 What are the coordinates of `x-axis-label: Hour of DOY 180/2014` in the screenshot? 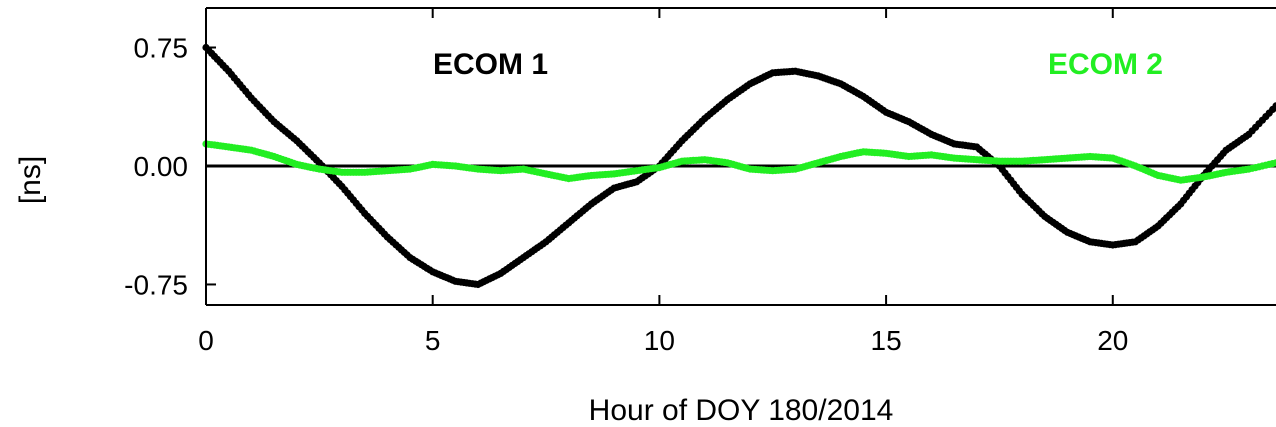 It's located at (741, 410).